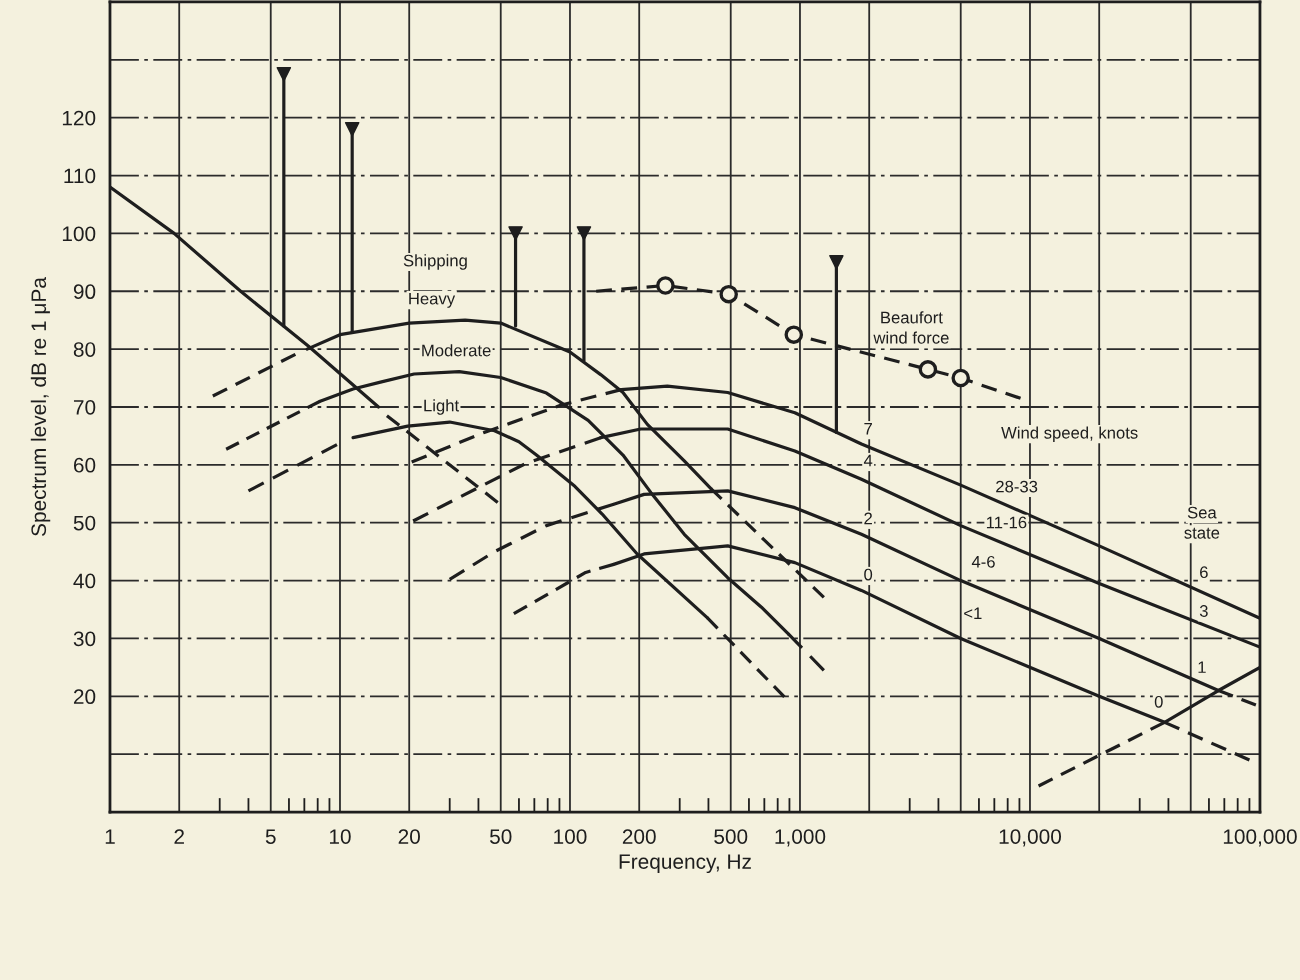 The height and width of the screenshot is (980, 1300). I want to click on y-tick-label: 70, so click(84, 407).